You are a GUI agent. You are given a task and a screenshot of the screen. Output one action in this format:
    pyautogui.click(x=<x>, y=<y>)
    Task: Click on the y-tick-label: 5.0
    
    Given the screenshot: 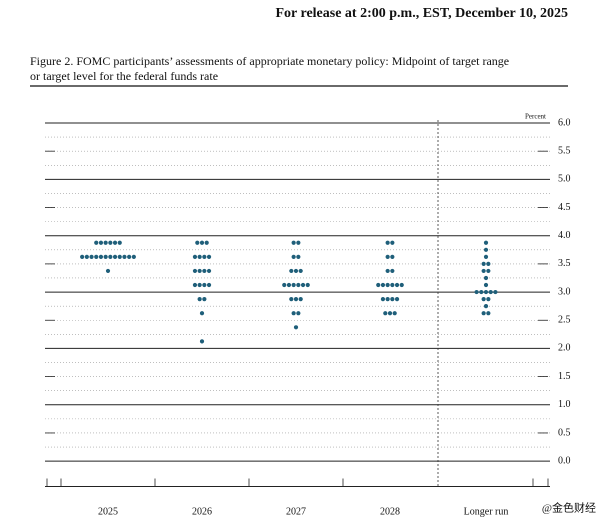 What is the action you would take?
    pyautogui.click(x=564, y=179)
    